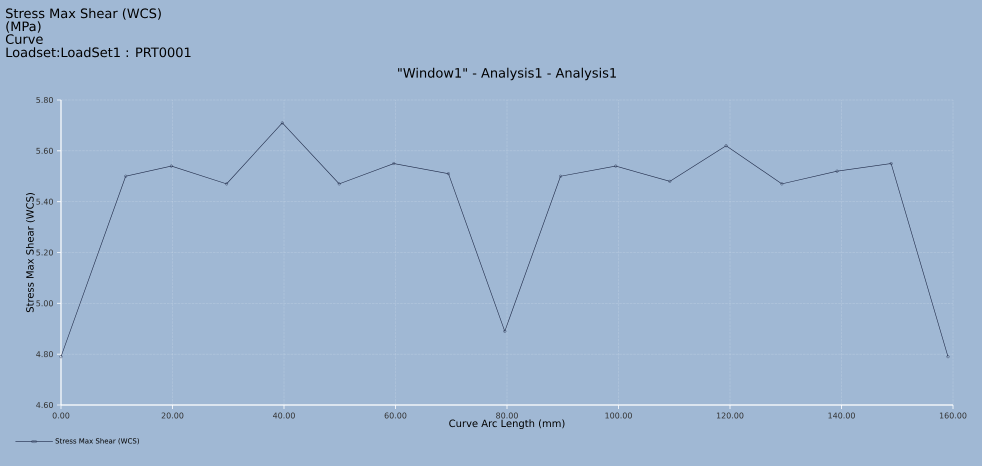 The image size is (982, 466). What do you see at coordinates (30, 252) in the screenshot?
I see `y-axis-title: Stress Max Shear (WCS)` at bounding box center [30, 252].